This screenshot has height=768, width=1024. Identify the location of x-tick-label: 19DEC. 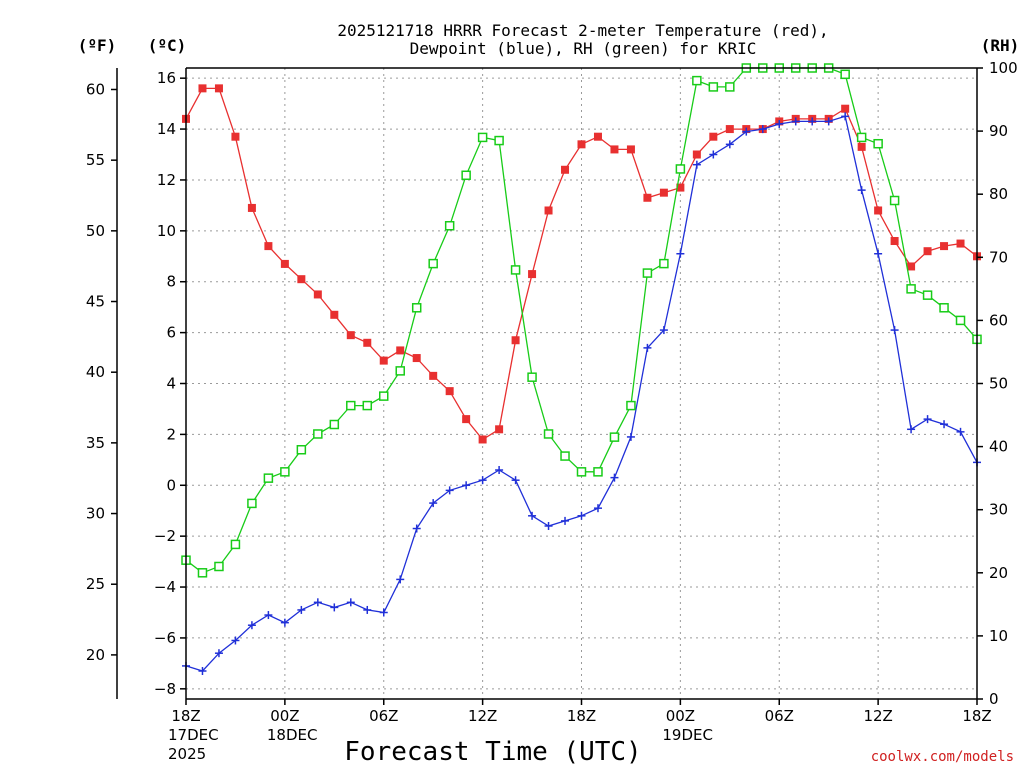
(687, 735).